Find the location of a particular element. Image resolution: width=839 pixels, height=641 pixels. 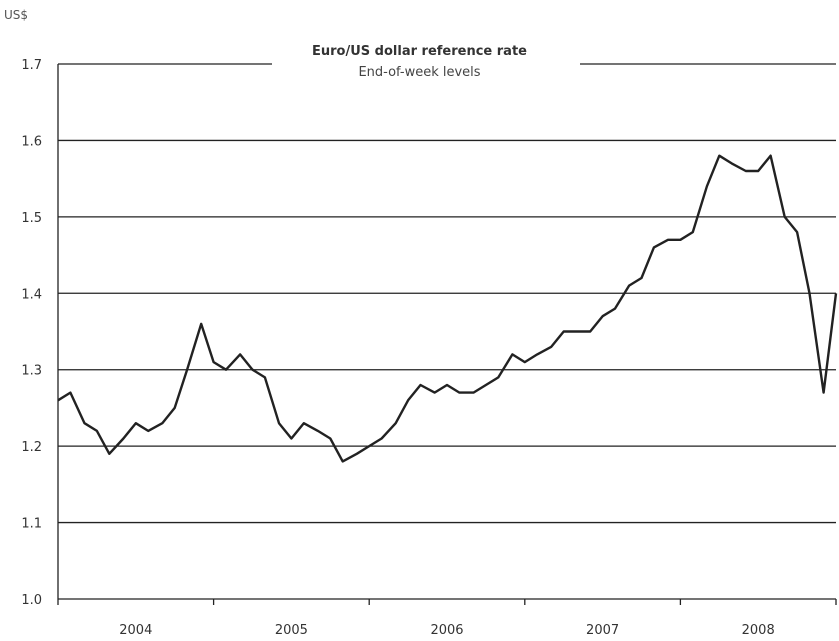

y-tick-label: 1.3 is located at coordinates (31, 371).